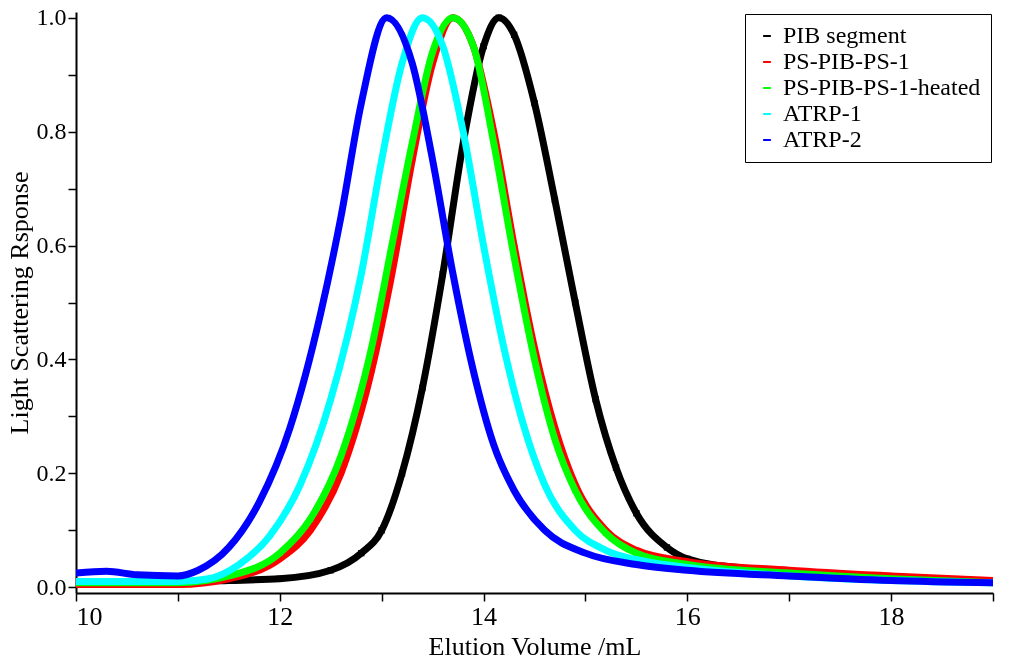 The image size is (1011, 672). What do you see at coordinates (51, 358) in the screenshot?
I see `y-tick-label: 0.4` at bounding box center [51, 358].